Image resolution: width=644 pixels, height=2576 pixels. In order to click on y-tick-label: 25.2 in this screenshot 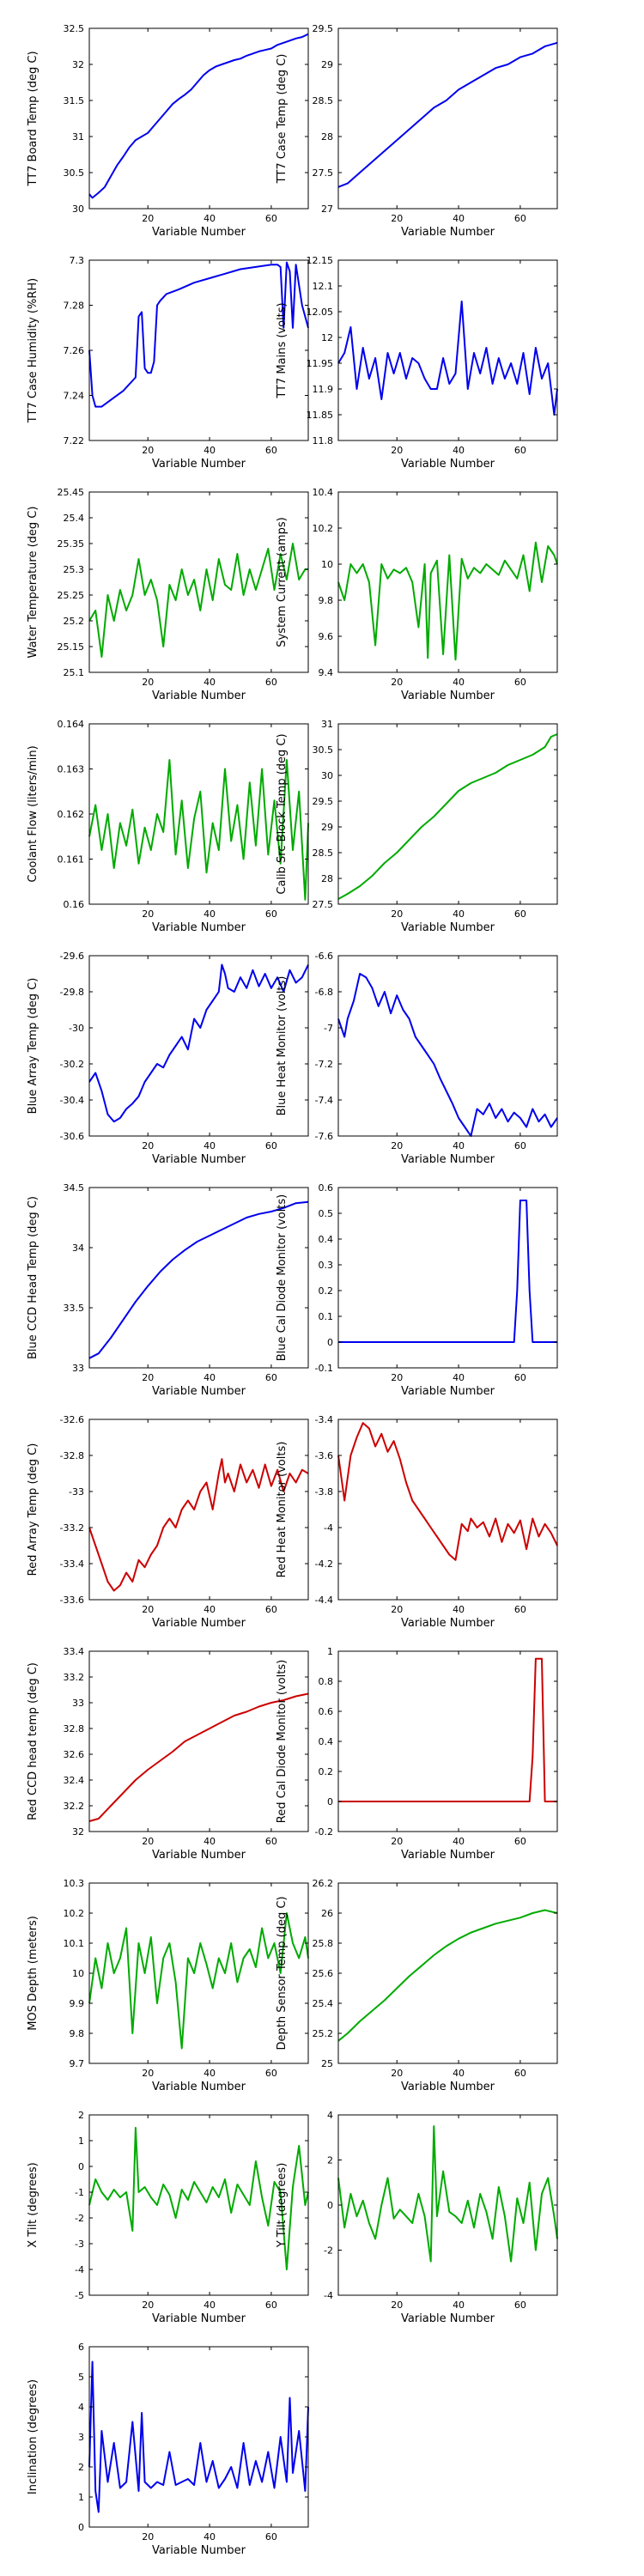, I will do `click(74, 621)`.